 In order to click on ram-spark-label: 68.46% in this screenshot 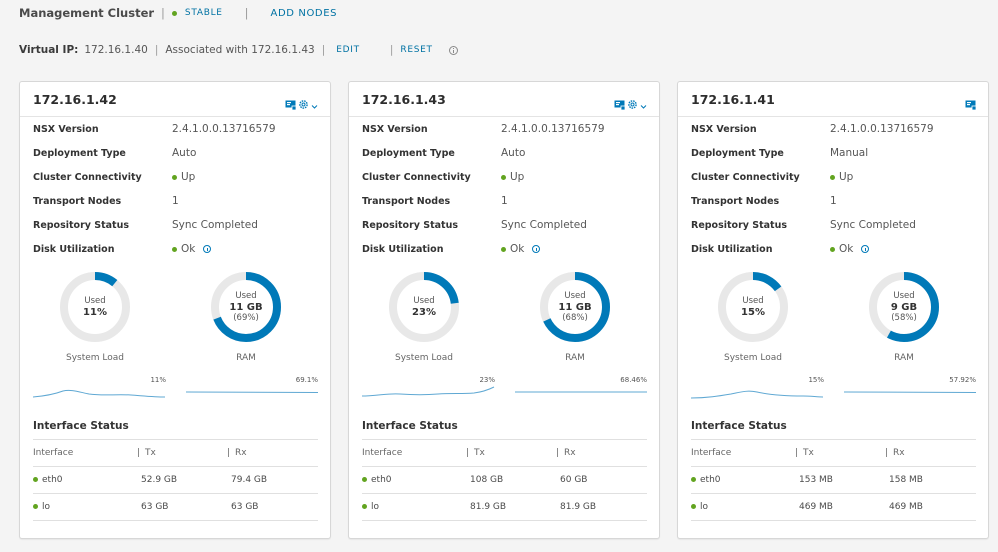, I will do `click(633, 380)`.